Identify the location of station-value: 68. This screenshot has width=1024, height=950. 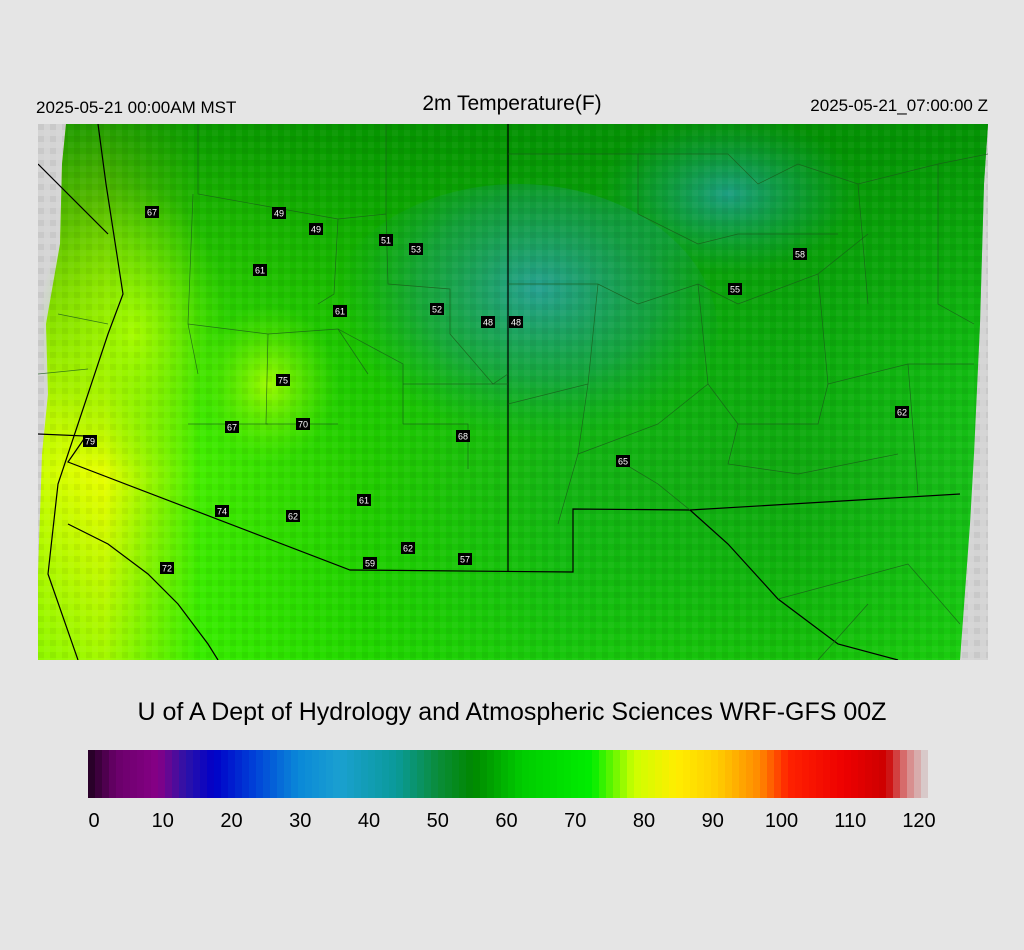
(463, 437).